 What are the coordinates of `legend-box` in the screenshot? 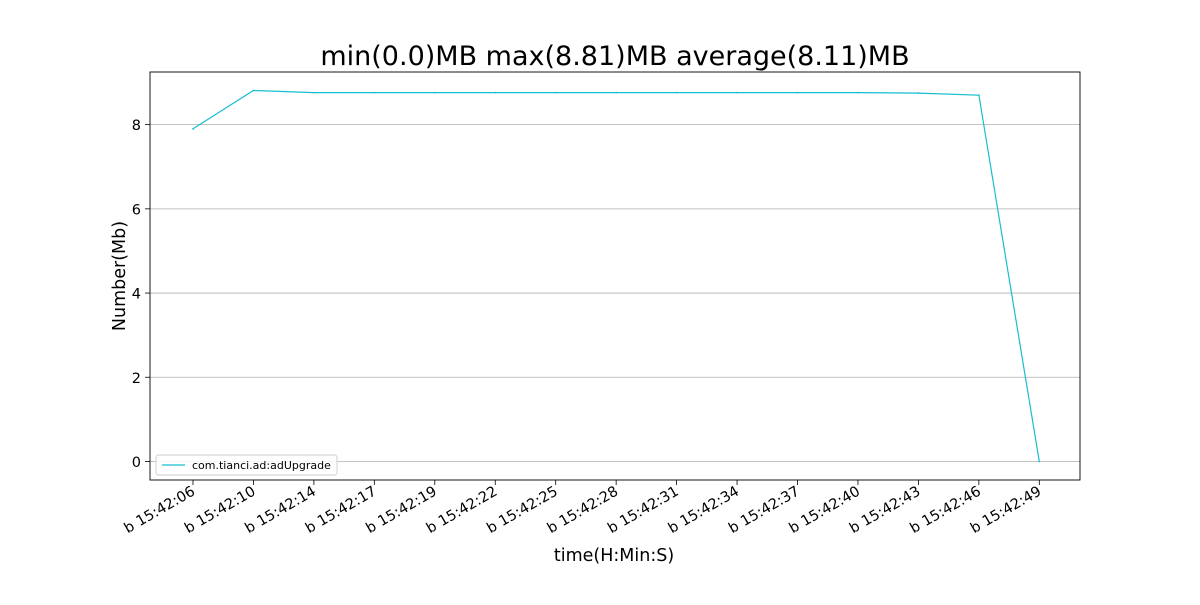 It's located at (246, 465).